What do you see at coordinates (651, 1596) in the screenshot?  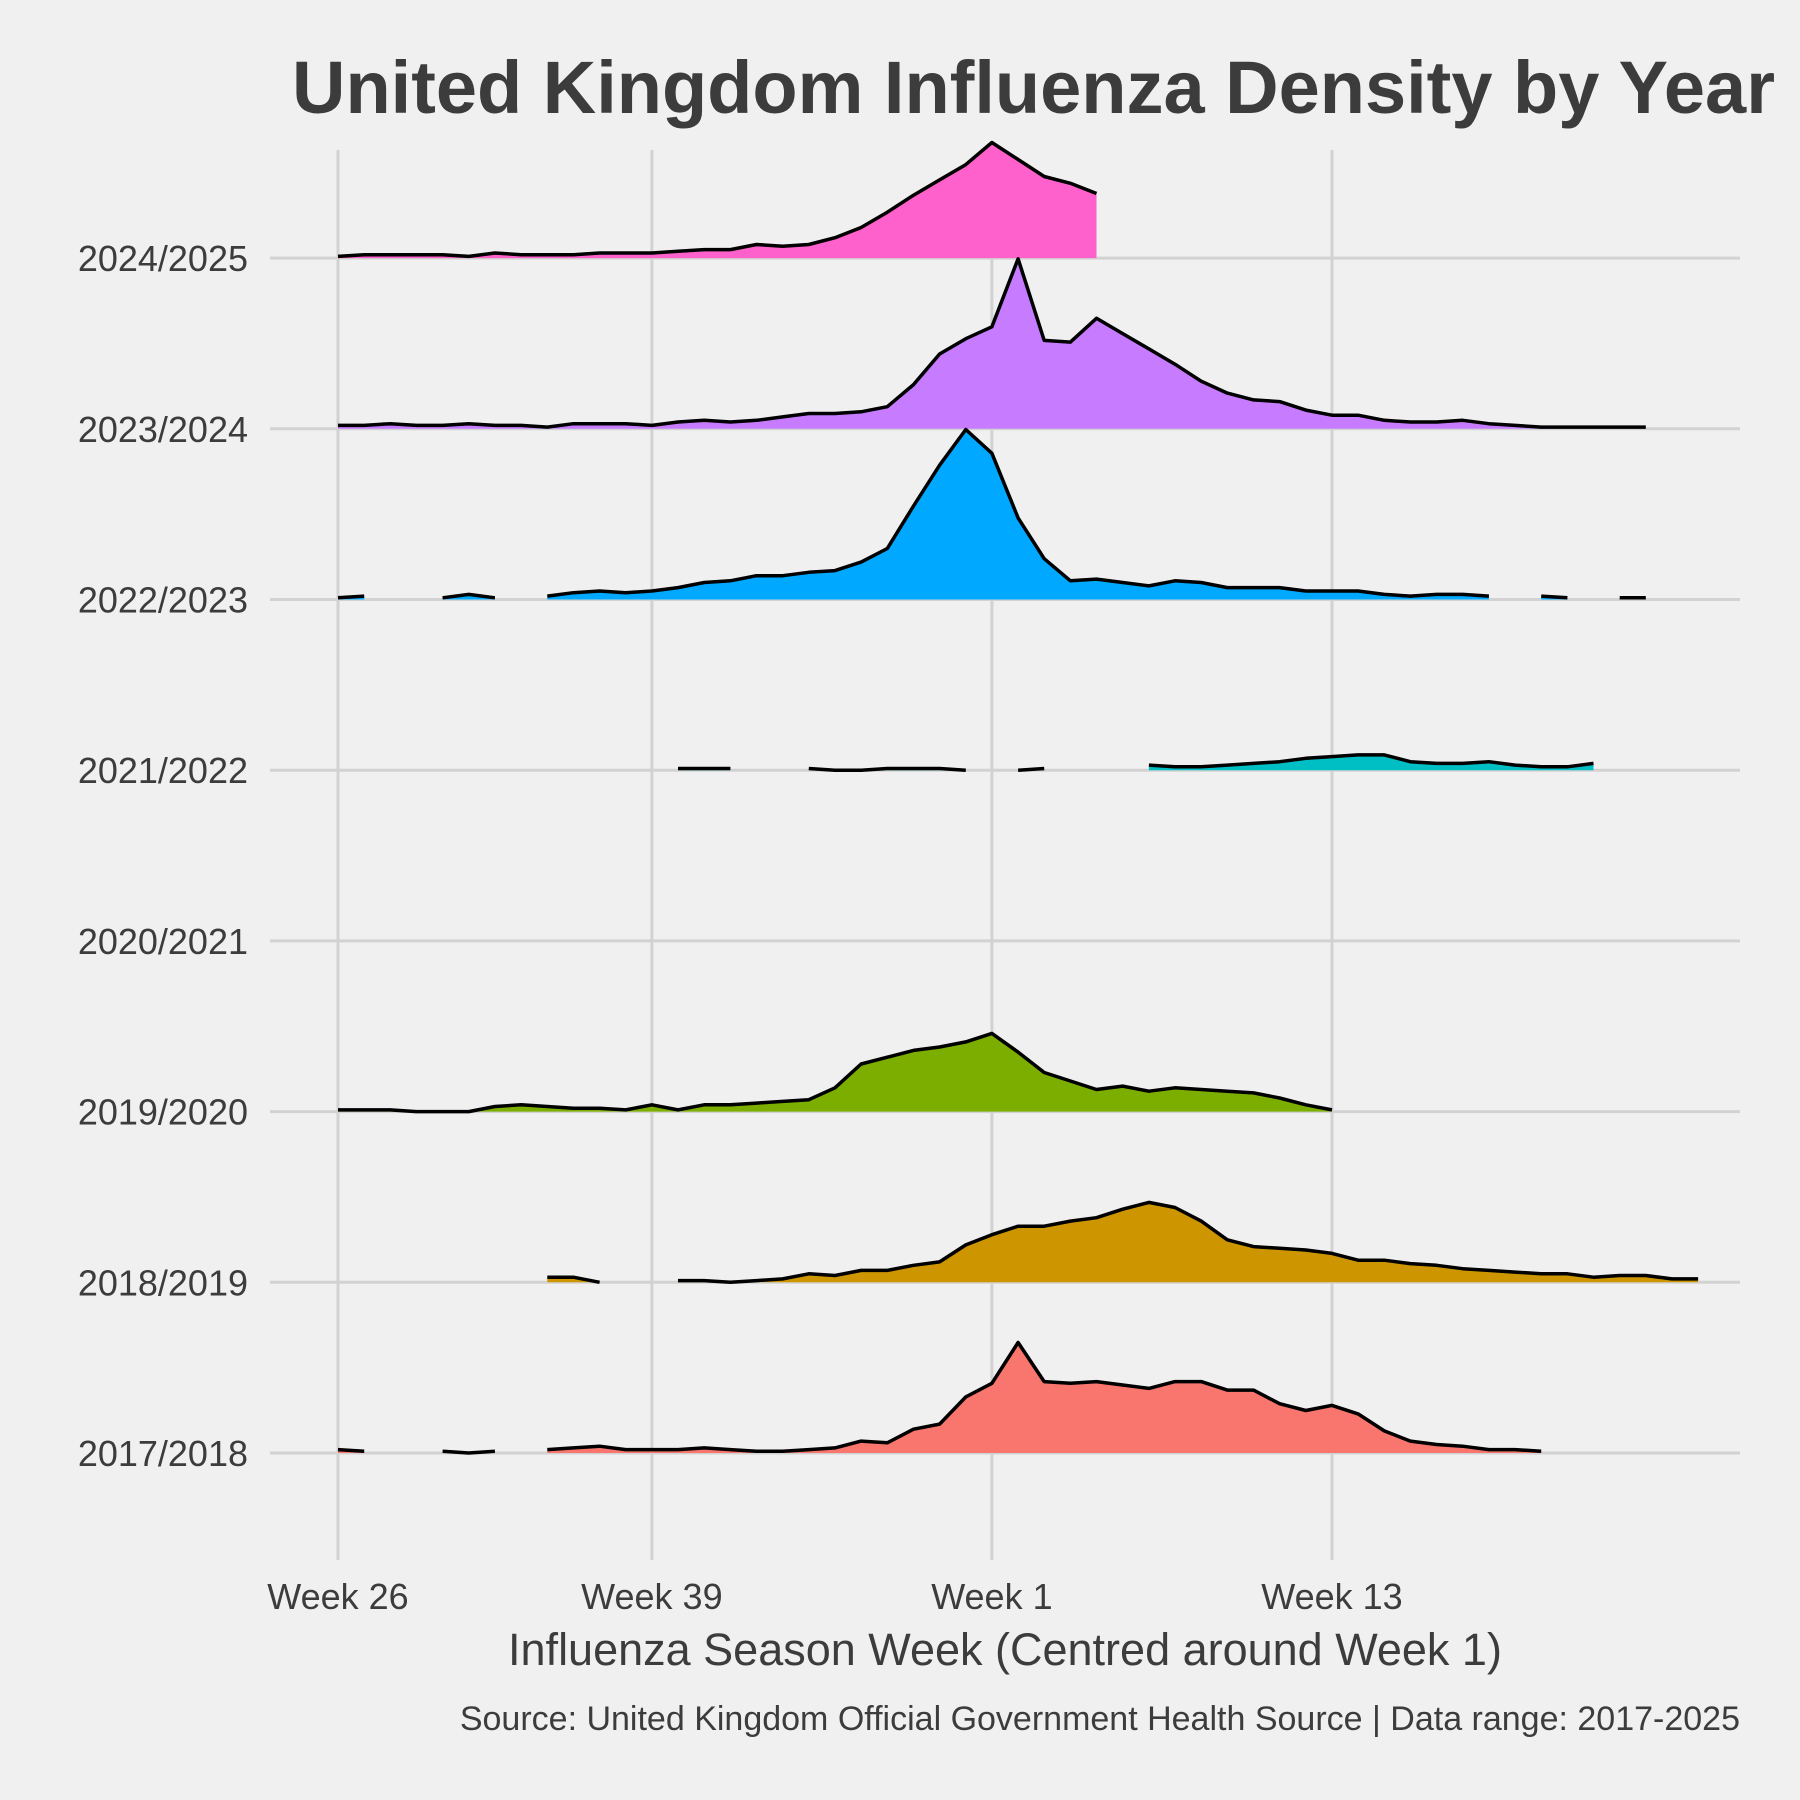 I see `x-tick-label: Week 39` at bounding box center [651, 1596].